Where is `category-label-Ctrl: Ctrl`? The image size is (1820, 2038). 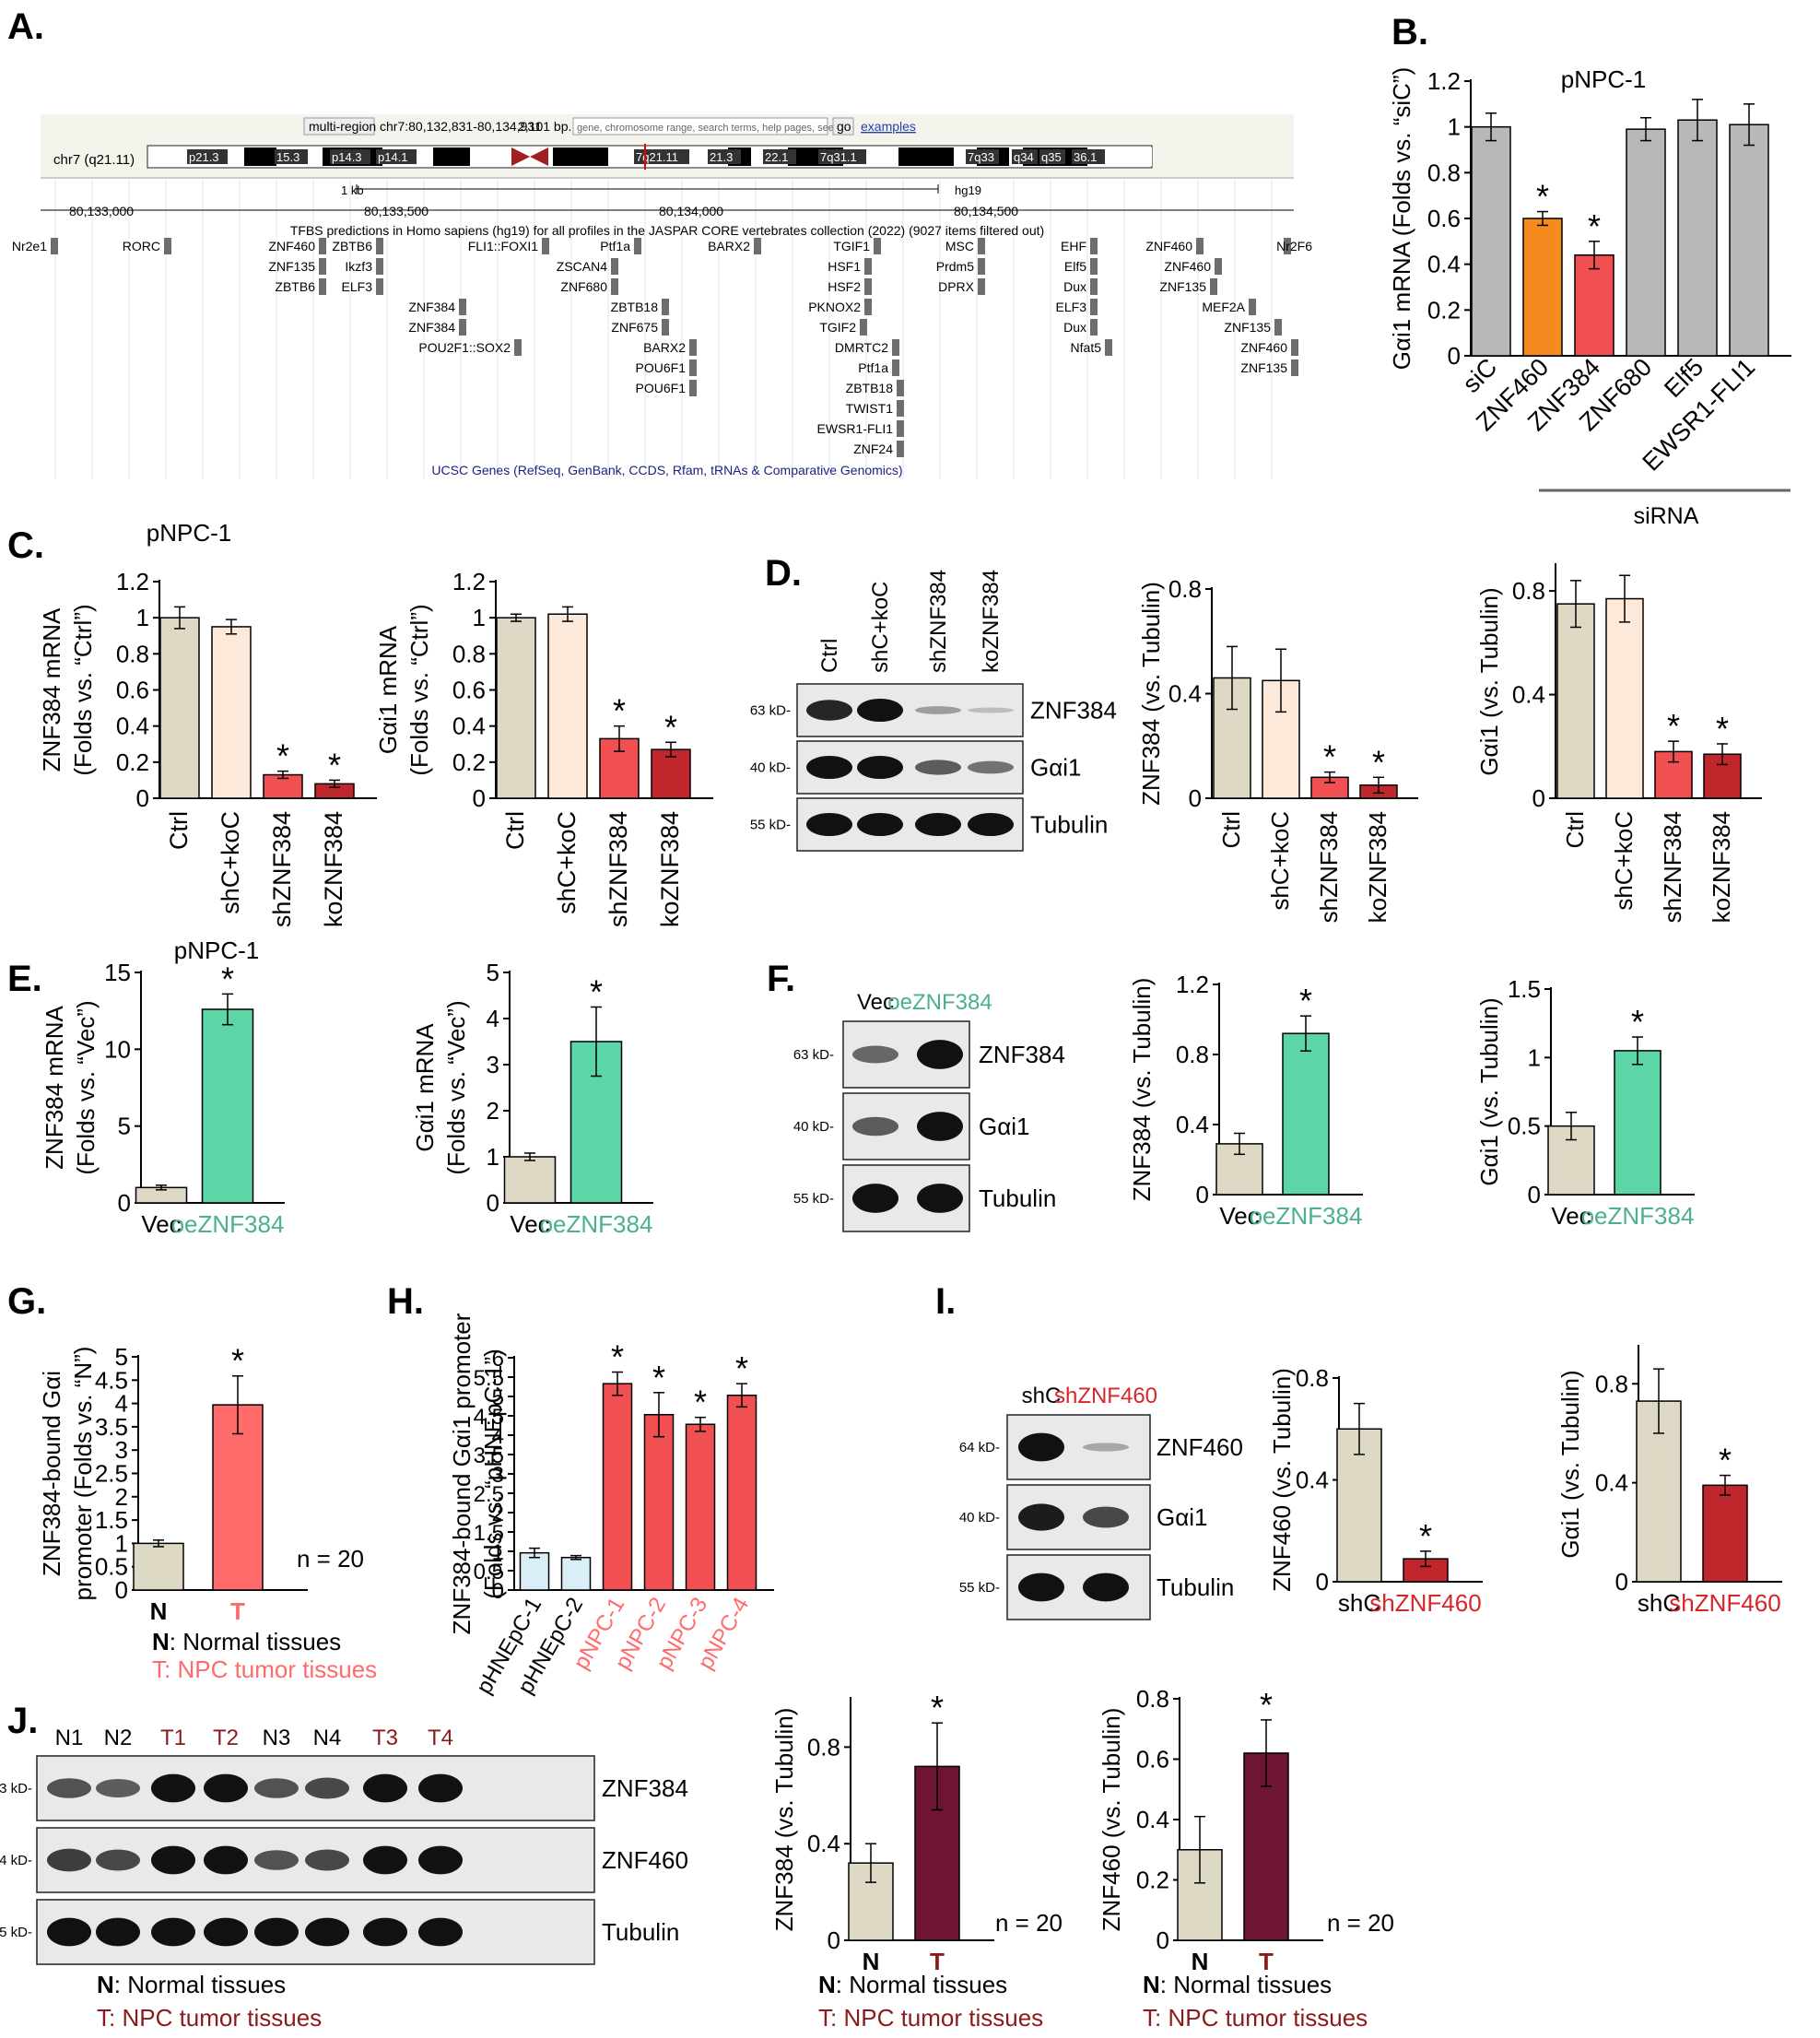 category-label-Ctrl: Ctrl is located at coordinates (1575, 829).